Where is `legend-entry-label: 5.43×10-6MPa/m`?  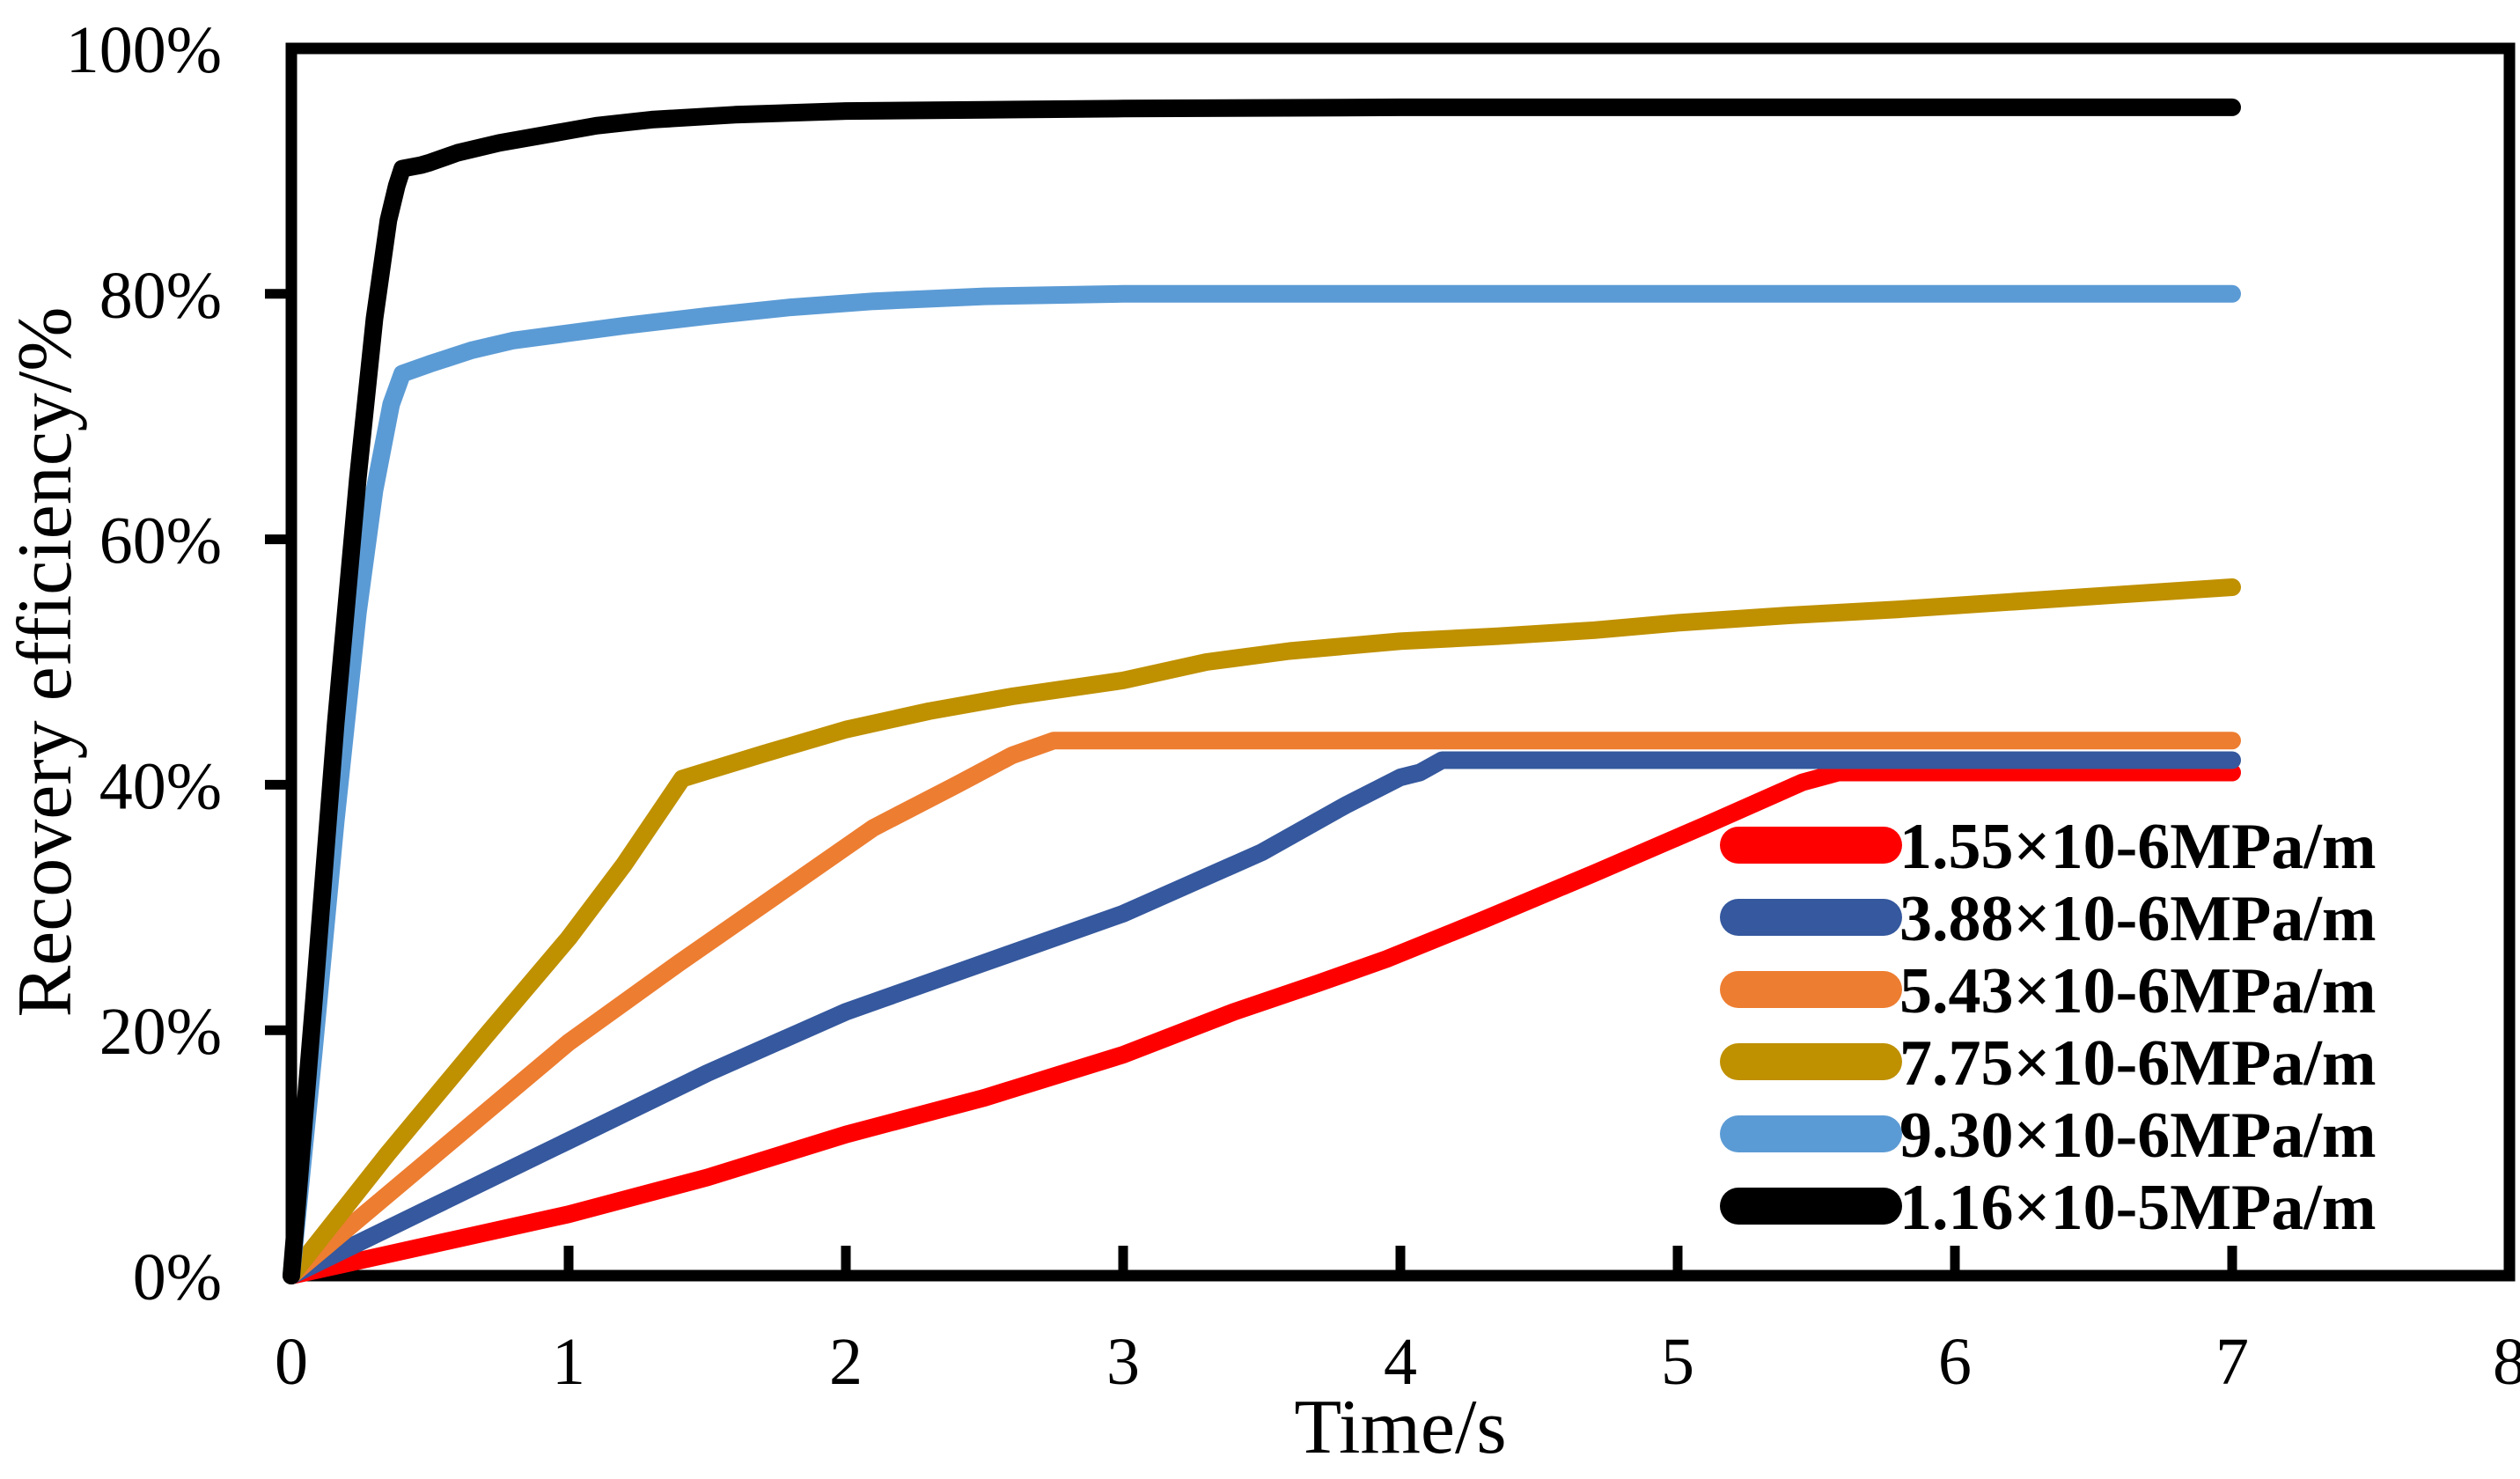 legend-entry-label: 5.43×10-6MPa/m is located at coordinates (2138, 991).